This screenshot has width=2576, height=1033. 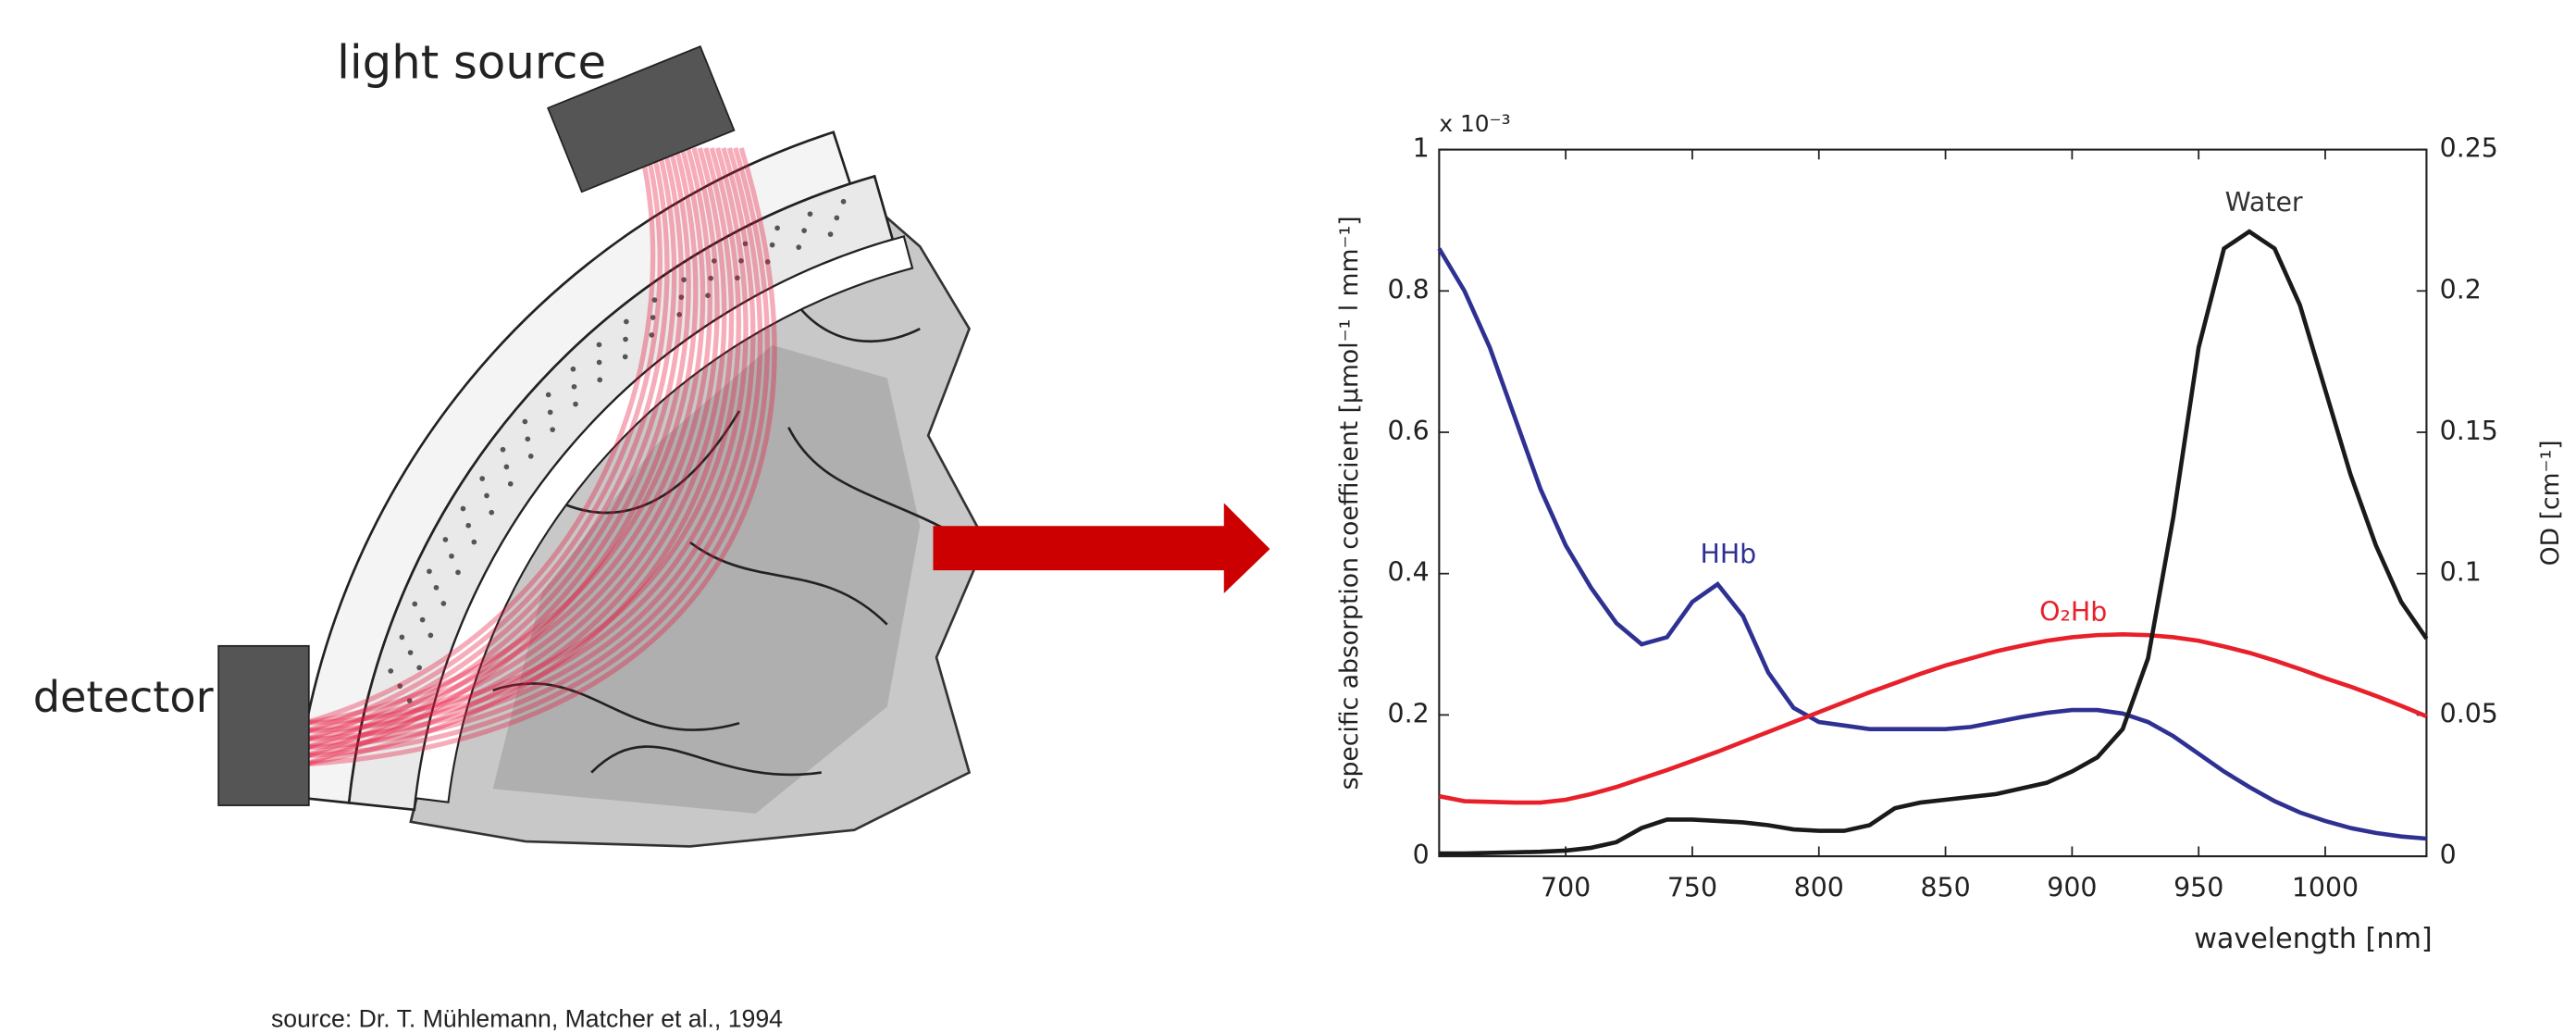 What do you see at coordinates (1945, 888) in the screenshot?
I see `x-tick-label: 850` at bounding box center [1945, 888].